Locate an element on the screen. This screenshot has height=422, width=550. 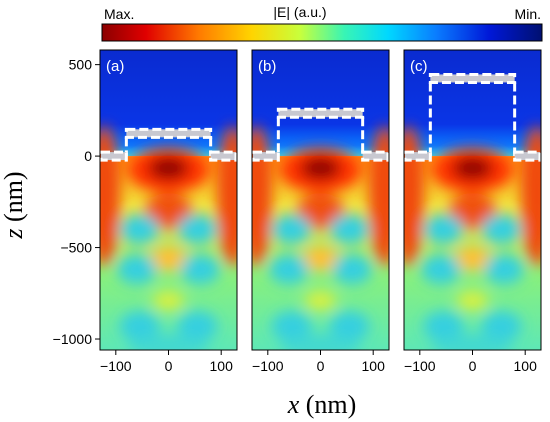
panel-label: (c) is located at coordinates (419, 66).